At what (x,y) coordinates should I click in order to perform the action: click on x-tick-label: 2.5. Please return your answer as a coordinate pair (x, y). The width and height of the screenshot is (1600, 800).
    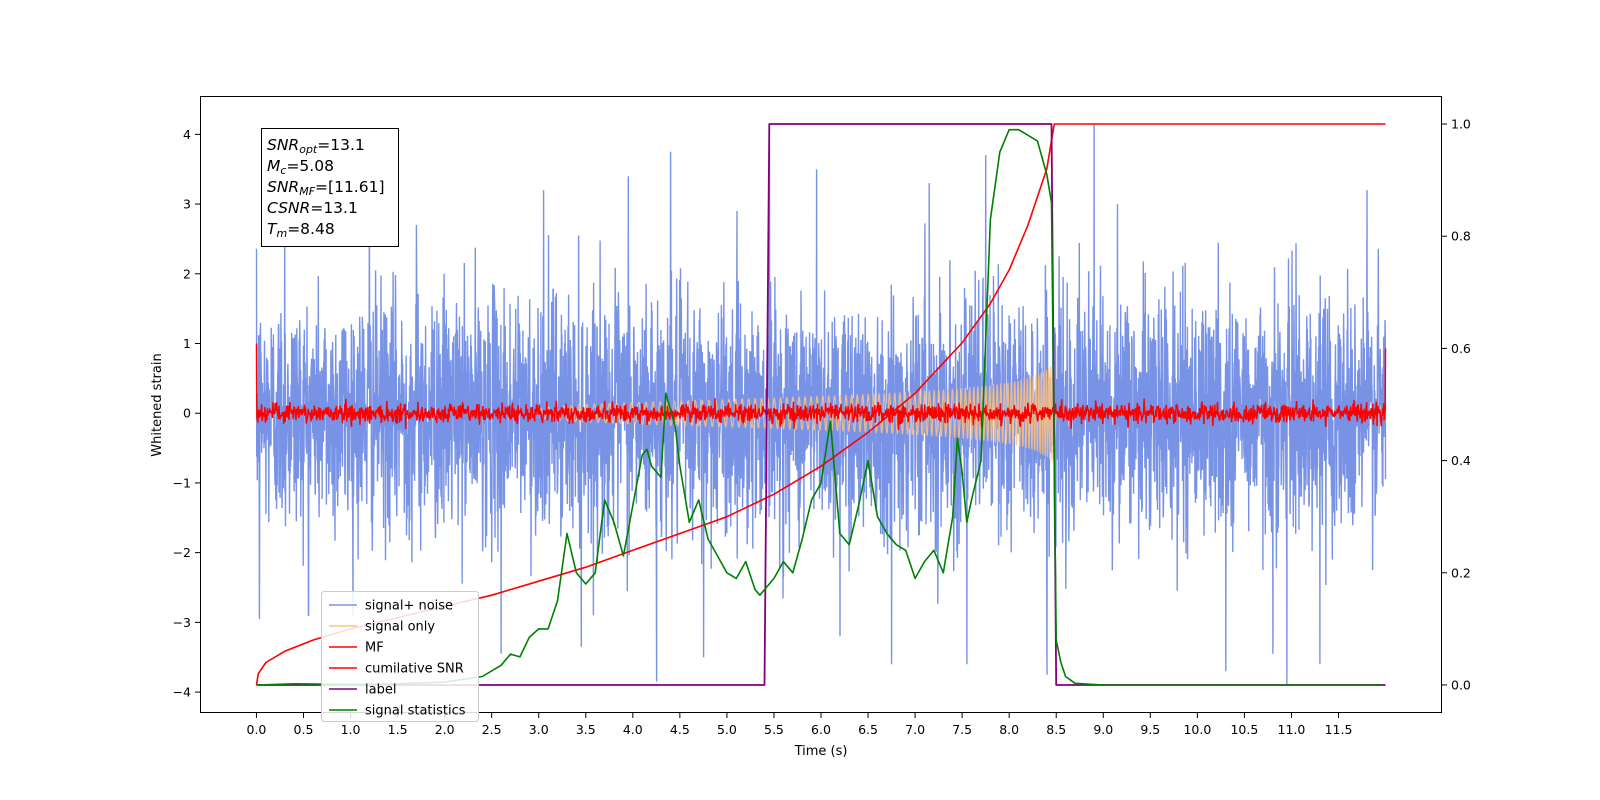
    Looking at the image, I should click on (492, 729).